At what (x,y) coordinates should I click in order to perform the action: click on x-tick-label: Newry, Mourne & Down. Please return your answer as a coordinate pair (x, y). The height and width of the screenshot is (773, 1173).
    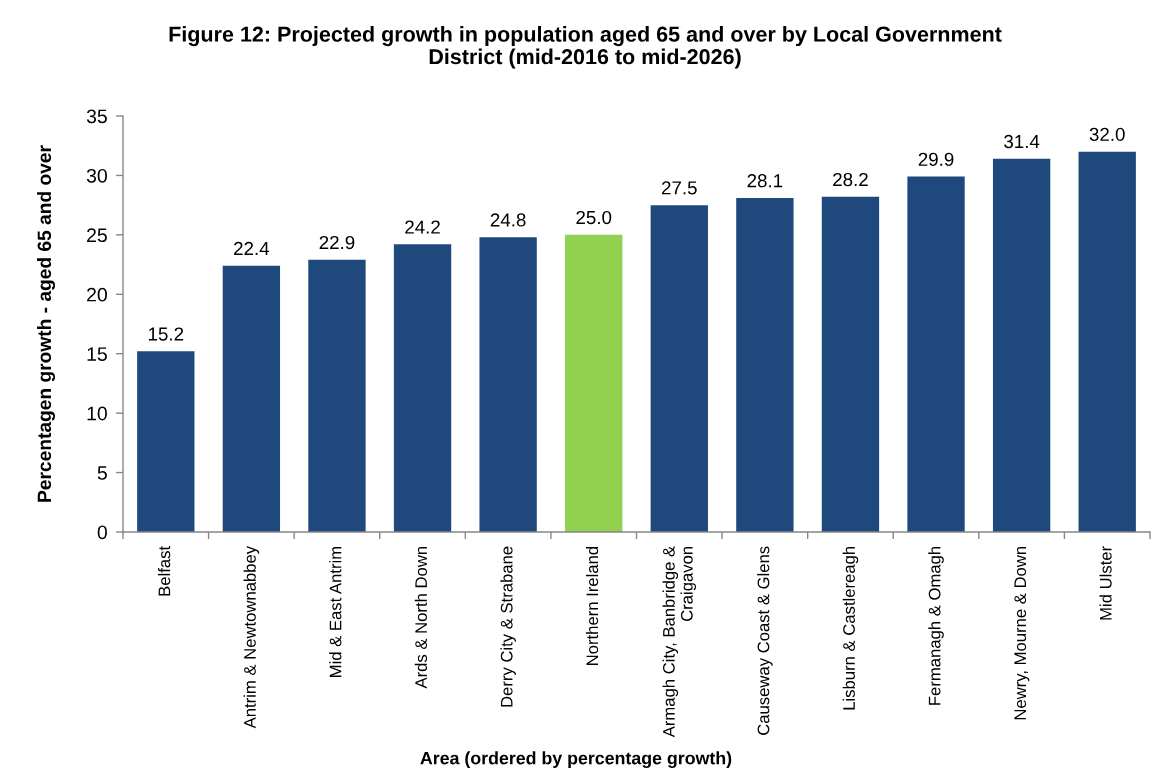
    Looking at the image, I should click on (1022, 633).